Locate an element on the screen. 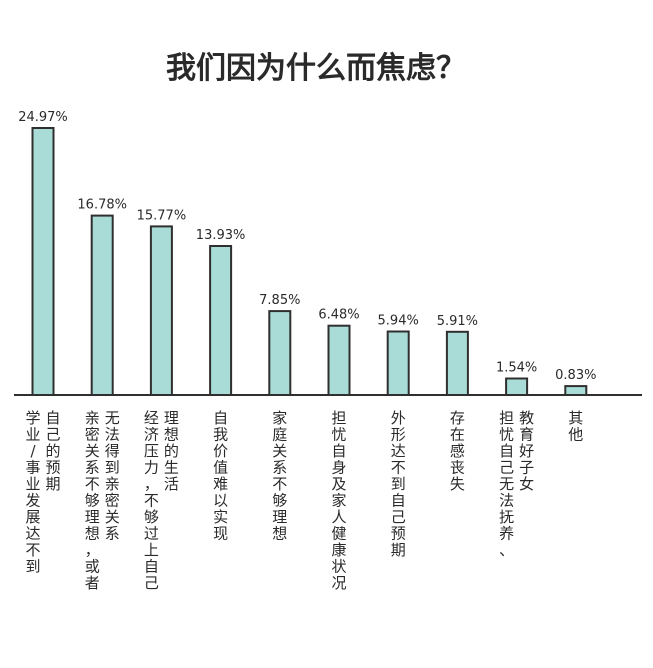 The height and width of the screenshot is (668, 653). value-label-9: 0.83% is located at coordinates (575, 375).